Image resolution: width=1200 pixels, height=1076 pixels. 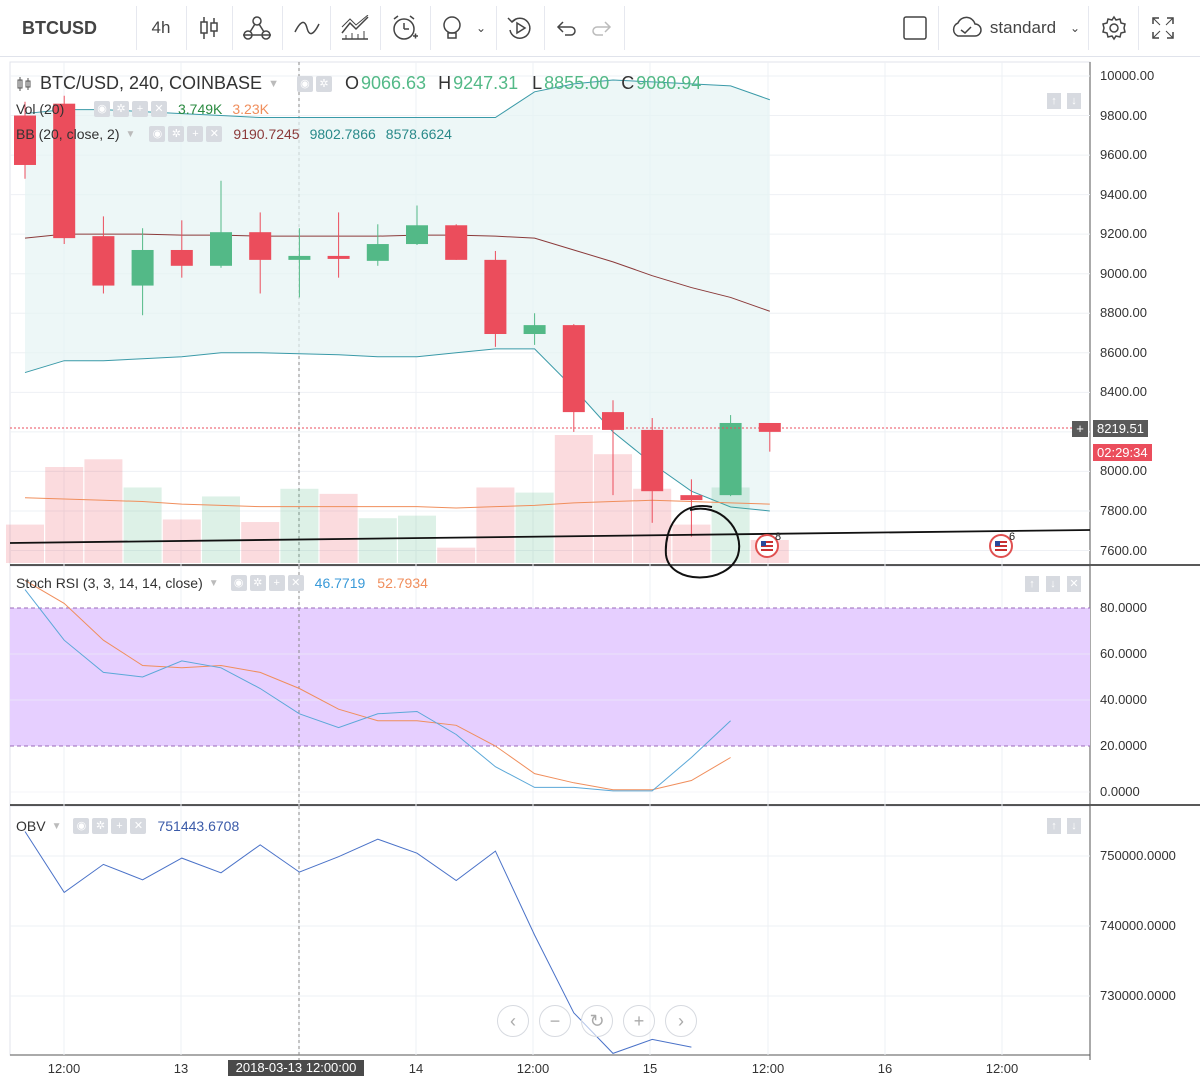 I want to click on ohlc-close-value: 9080.94, so click(x=669, y=83).